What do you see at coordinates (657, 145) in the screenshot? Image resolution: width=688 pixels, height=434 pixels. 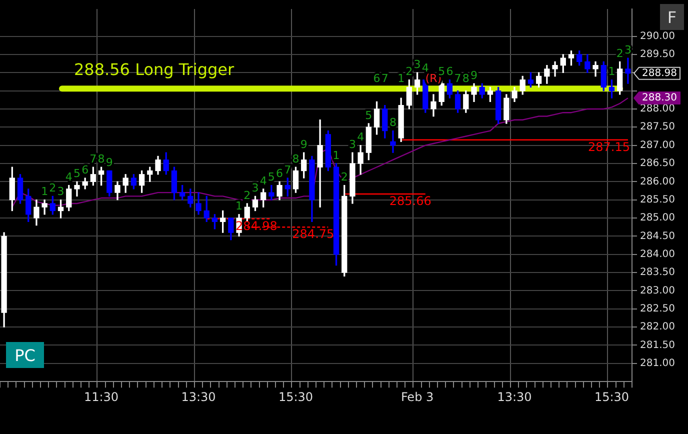 I see `y-tick-label: 287.00` at bounding box center [657, 145].